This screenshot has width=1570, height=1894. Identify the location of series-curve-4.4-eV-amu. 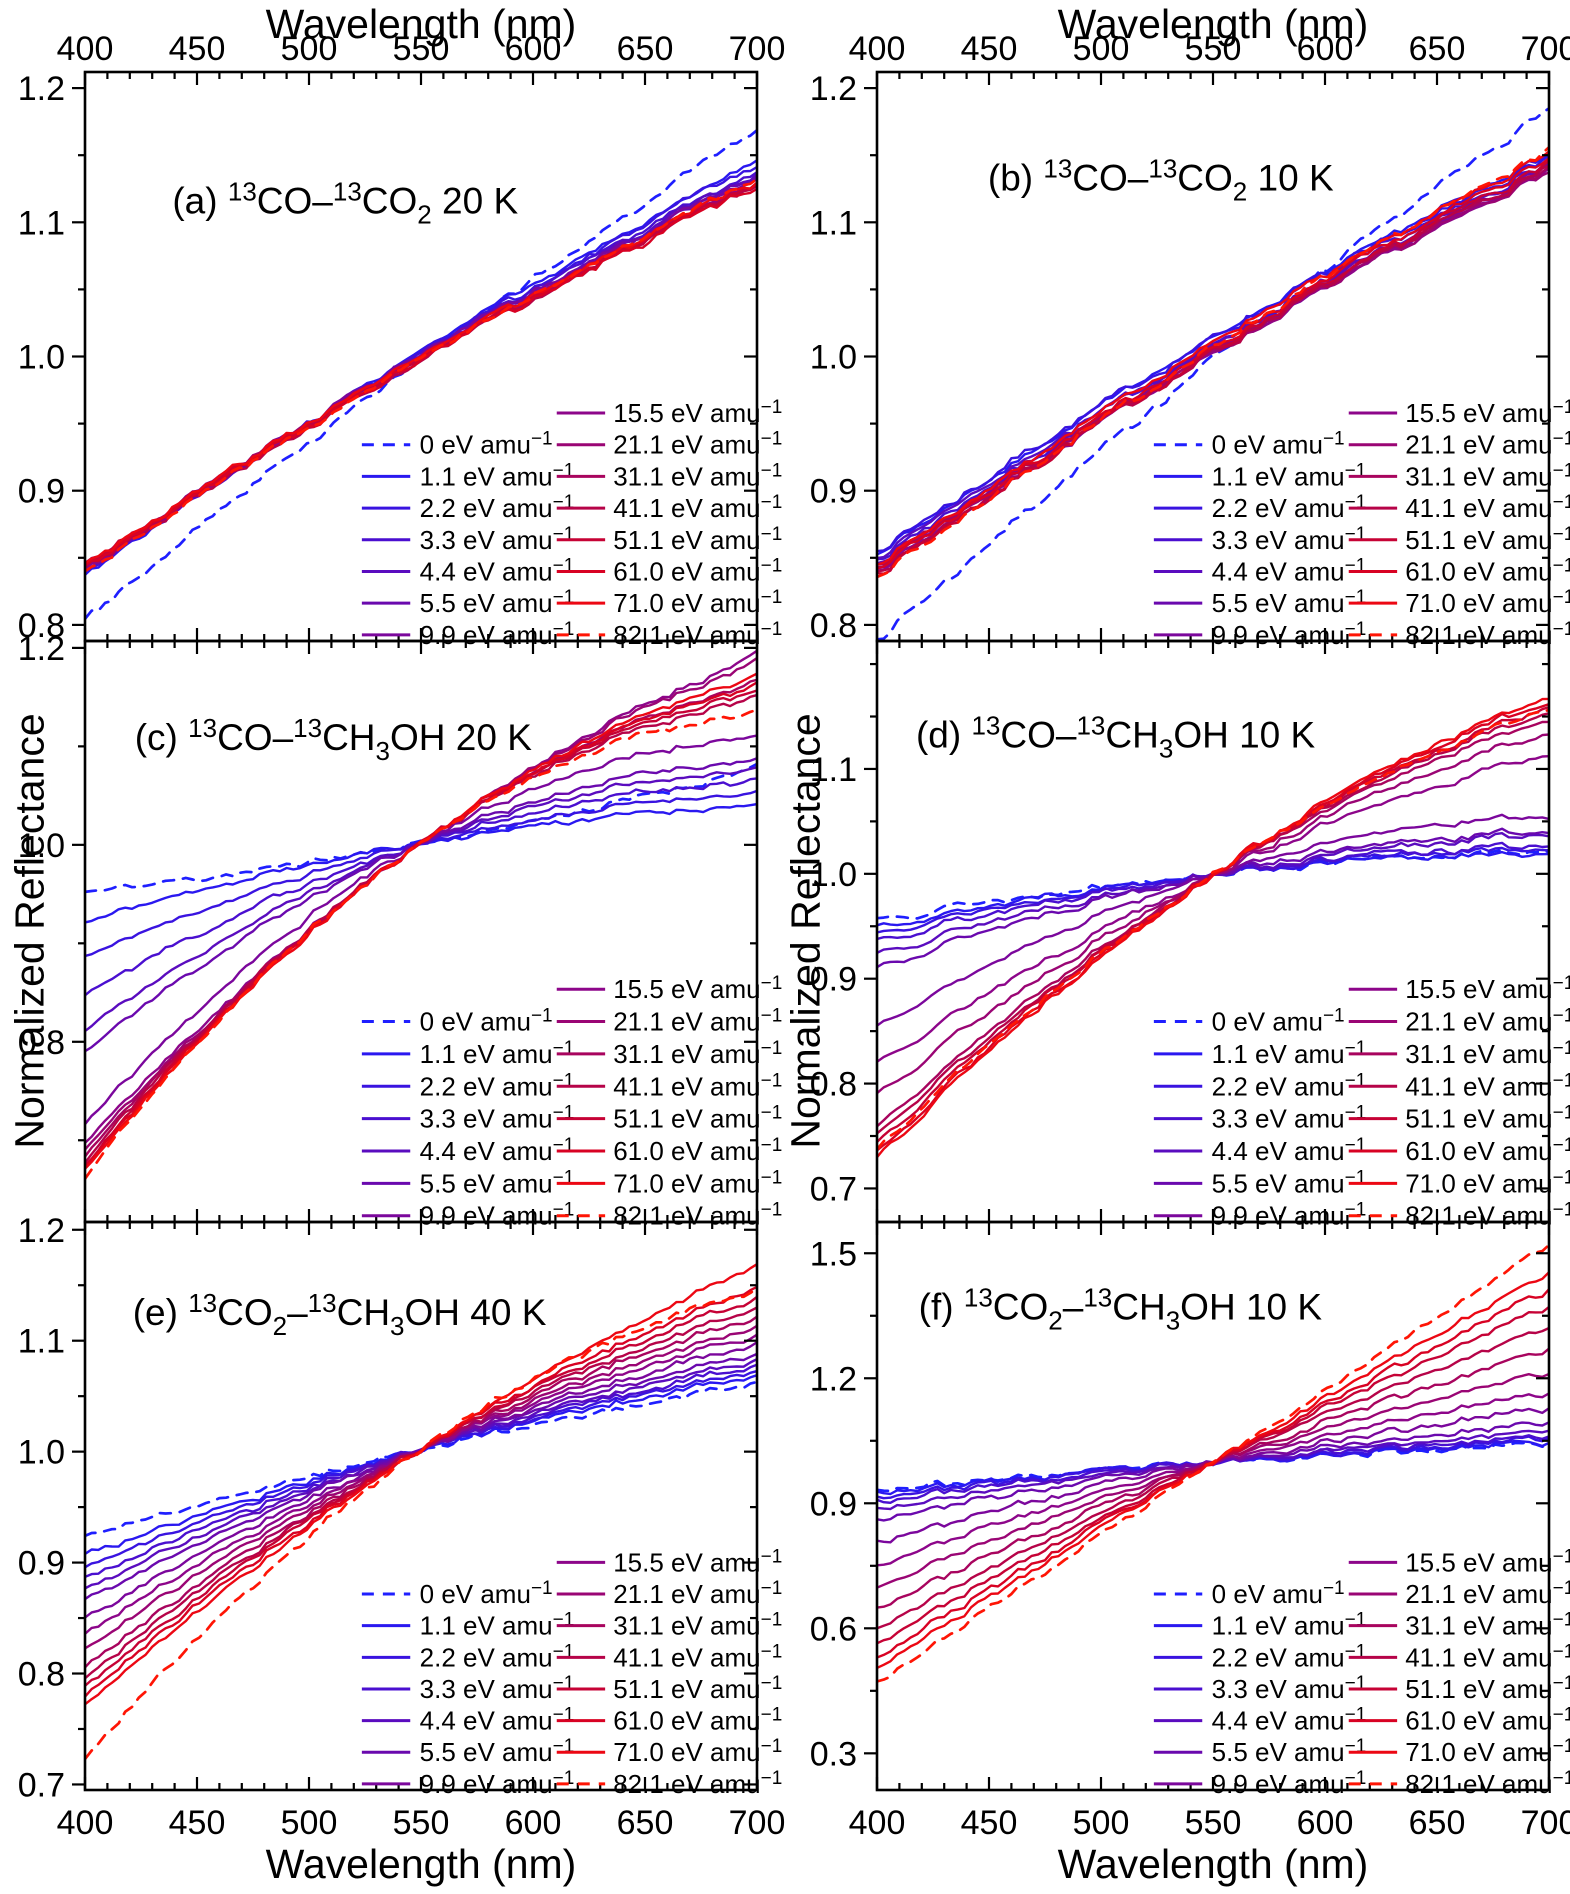
(1213, 893).